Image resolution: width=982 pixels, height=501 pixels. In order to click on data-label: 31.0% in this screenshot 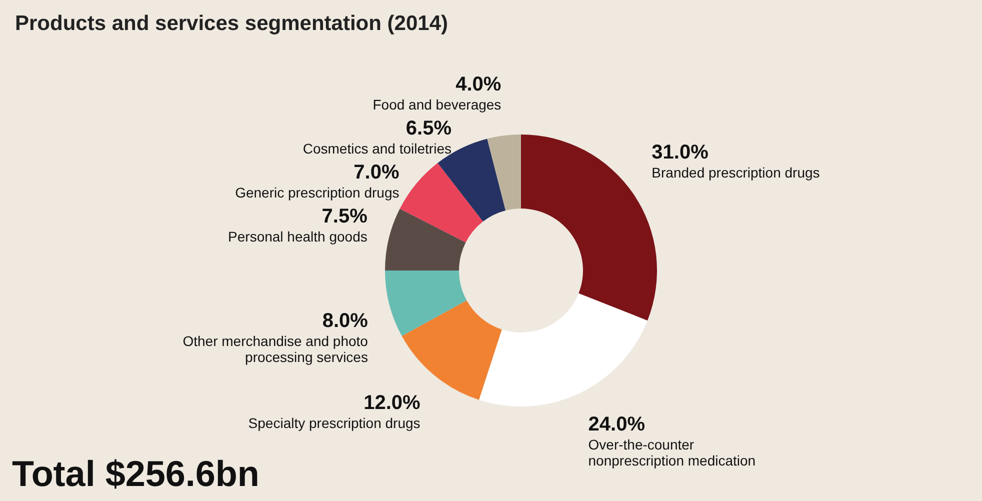, I will do `click(680, 153)`.